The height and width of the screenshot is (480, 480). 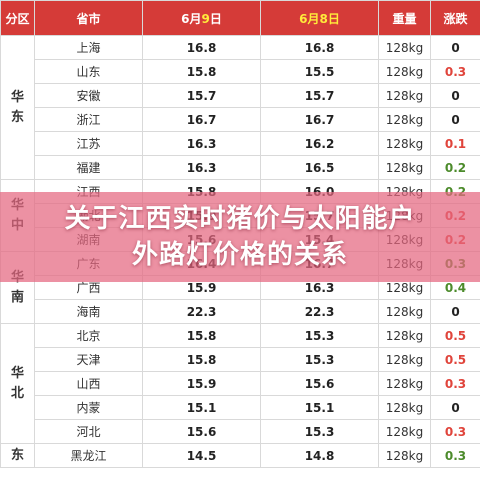 I want to click on banner-title-line-2: 外路灯价格的关系, so click(x=239, y=255).